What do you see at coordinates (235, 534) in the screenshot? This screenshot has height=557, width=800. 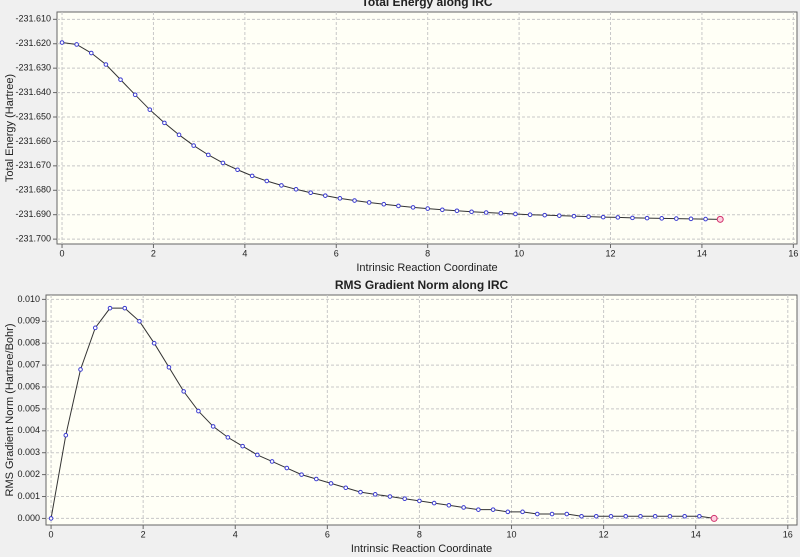 I see `x-tick-label: 4` at bounding box center [235, 534].